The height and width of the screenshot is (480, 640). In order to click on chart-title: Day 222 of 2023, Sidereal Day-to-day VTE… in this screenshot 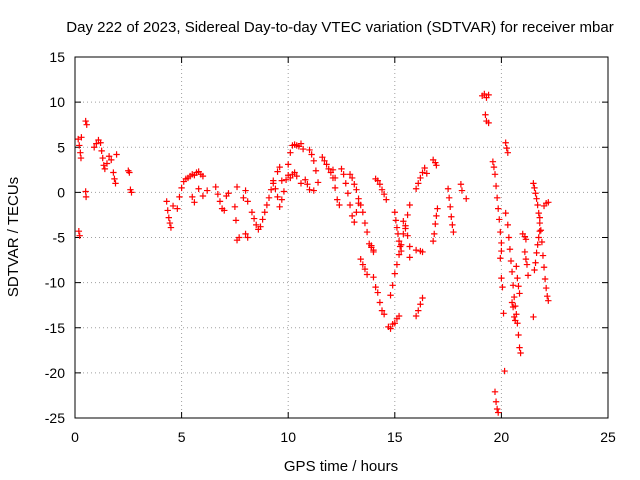, I will do `click(339, 27)`.